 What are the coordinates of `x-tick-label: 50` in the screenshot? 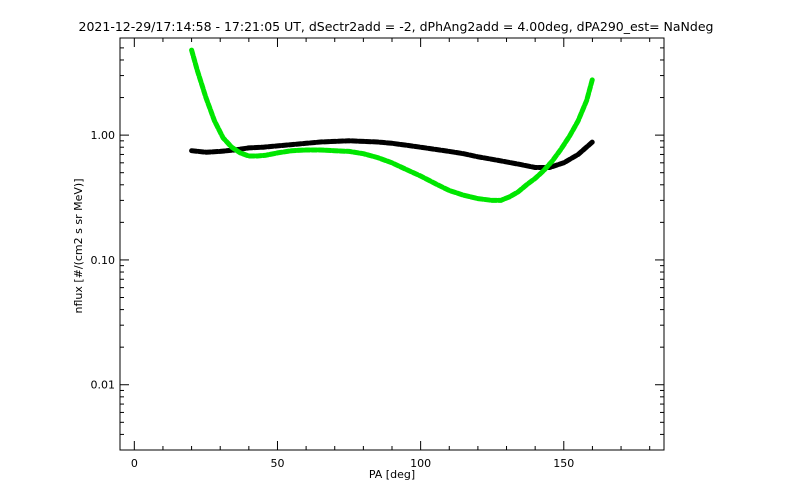 It's located at (277, 463).